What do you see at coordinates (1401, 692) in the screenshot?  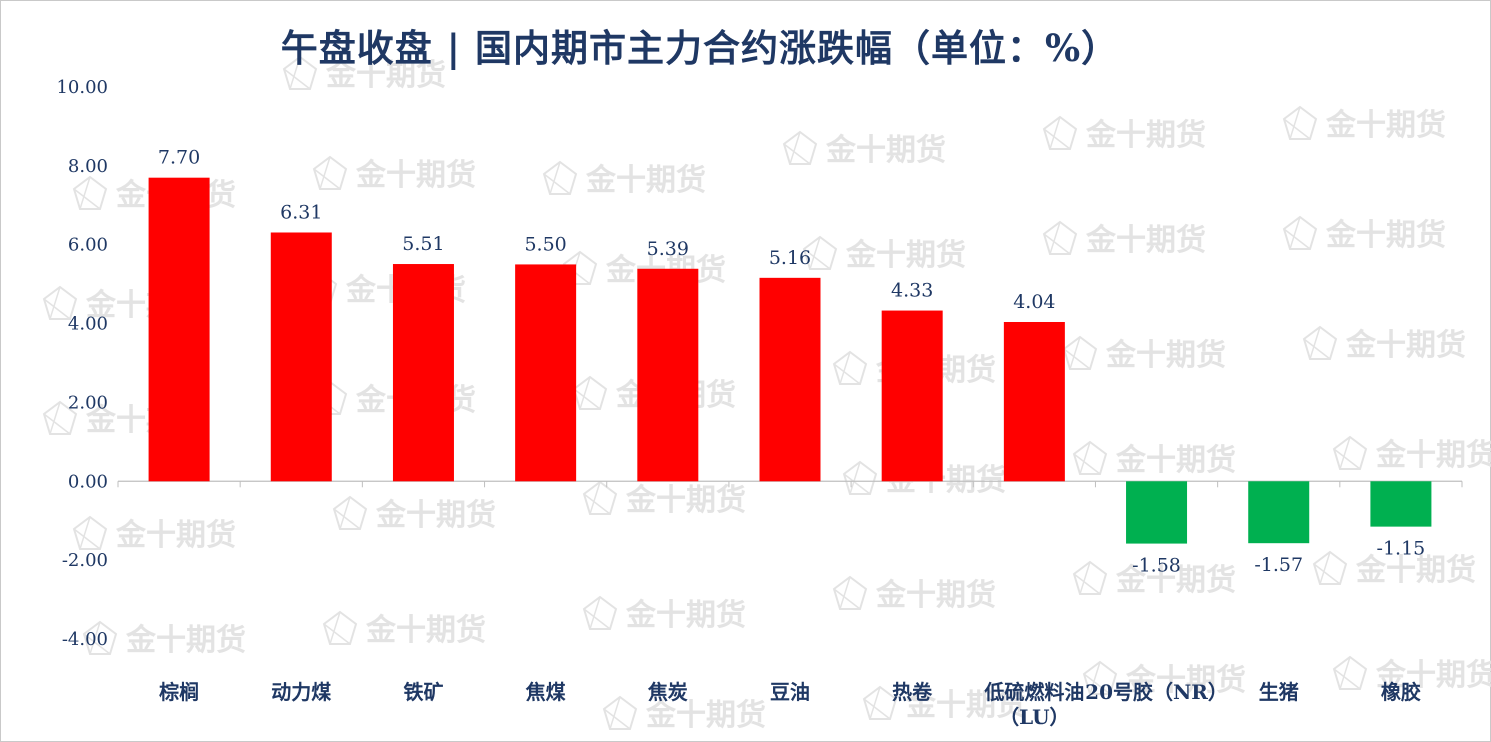 I see `category-label: 橡胶` at bounding box center [1401, 692].